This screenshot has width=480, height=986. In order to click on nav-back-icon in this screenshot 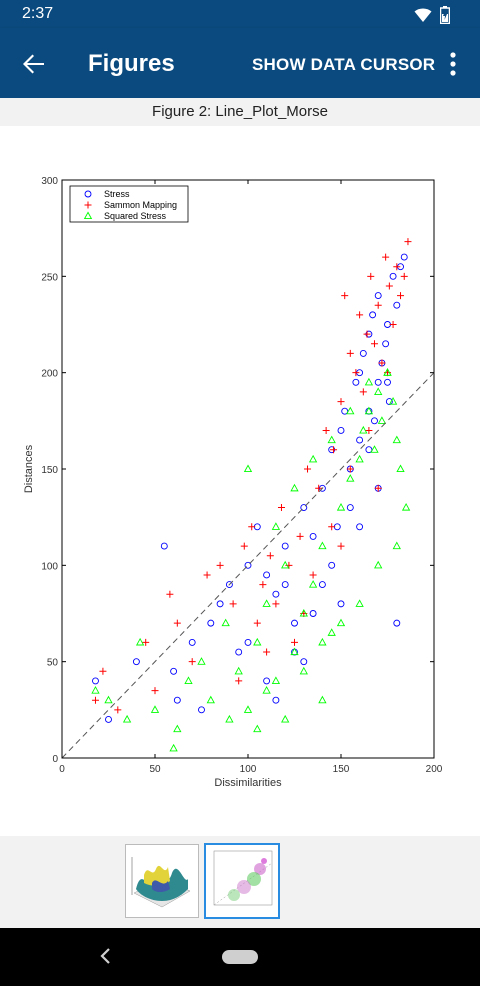, I will do `click(106, 956)`.